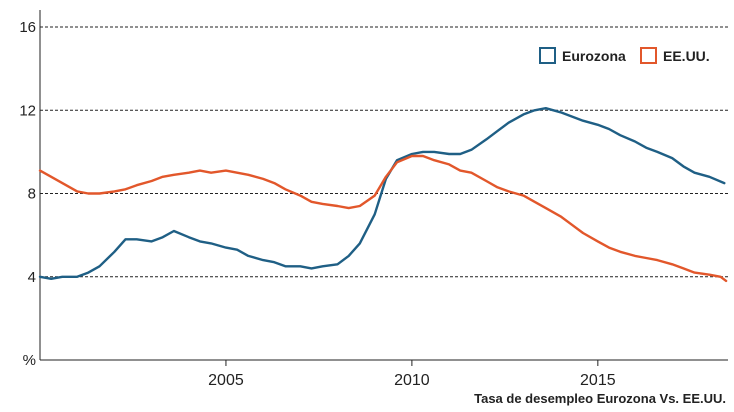 The height and width of the screenshot is (412, 734). Describe the element at coordinates (226, 380) in the screenshot. I see `x-tick-label: 2005` at that location.